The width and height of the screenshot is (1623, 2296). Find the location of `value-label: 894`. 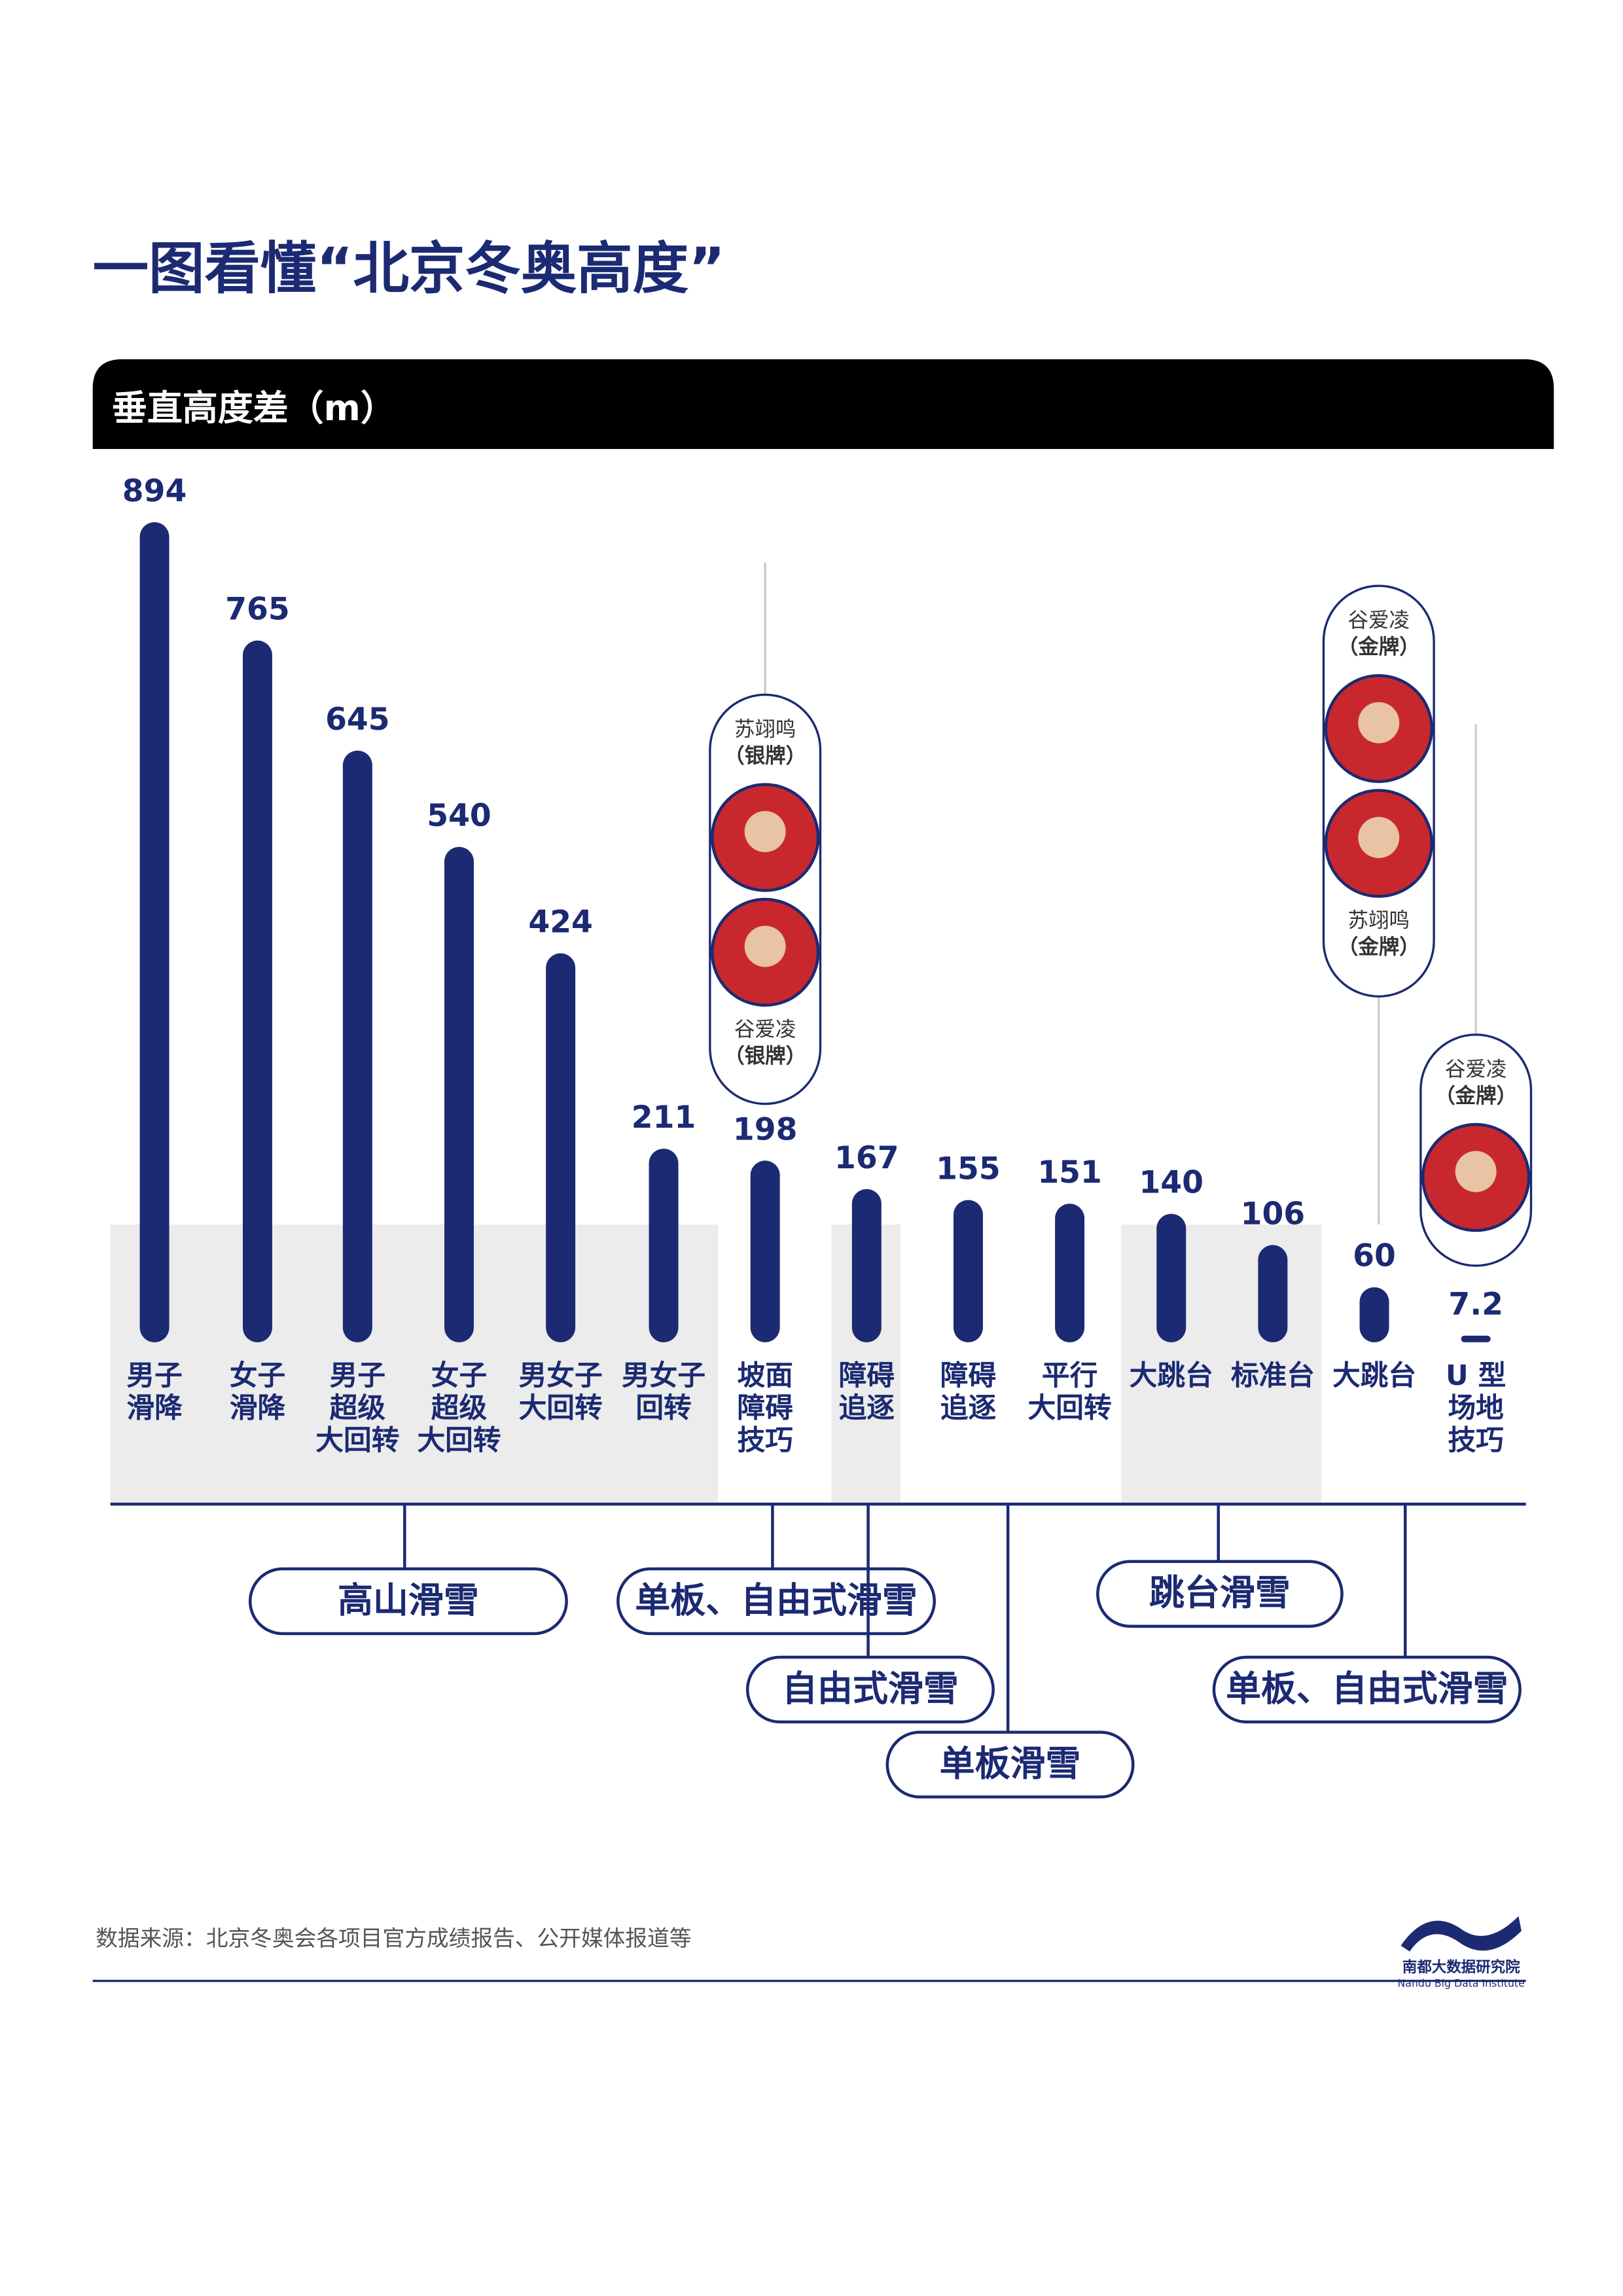

value-label: 894 is located at coordinates (154, 491).